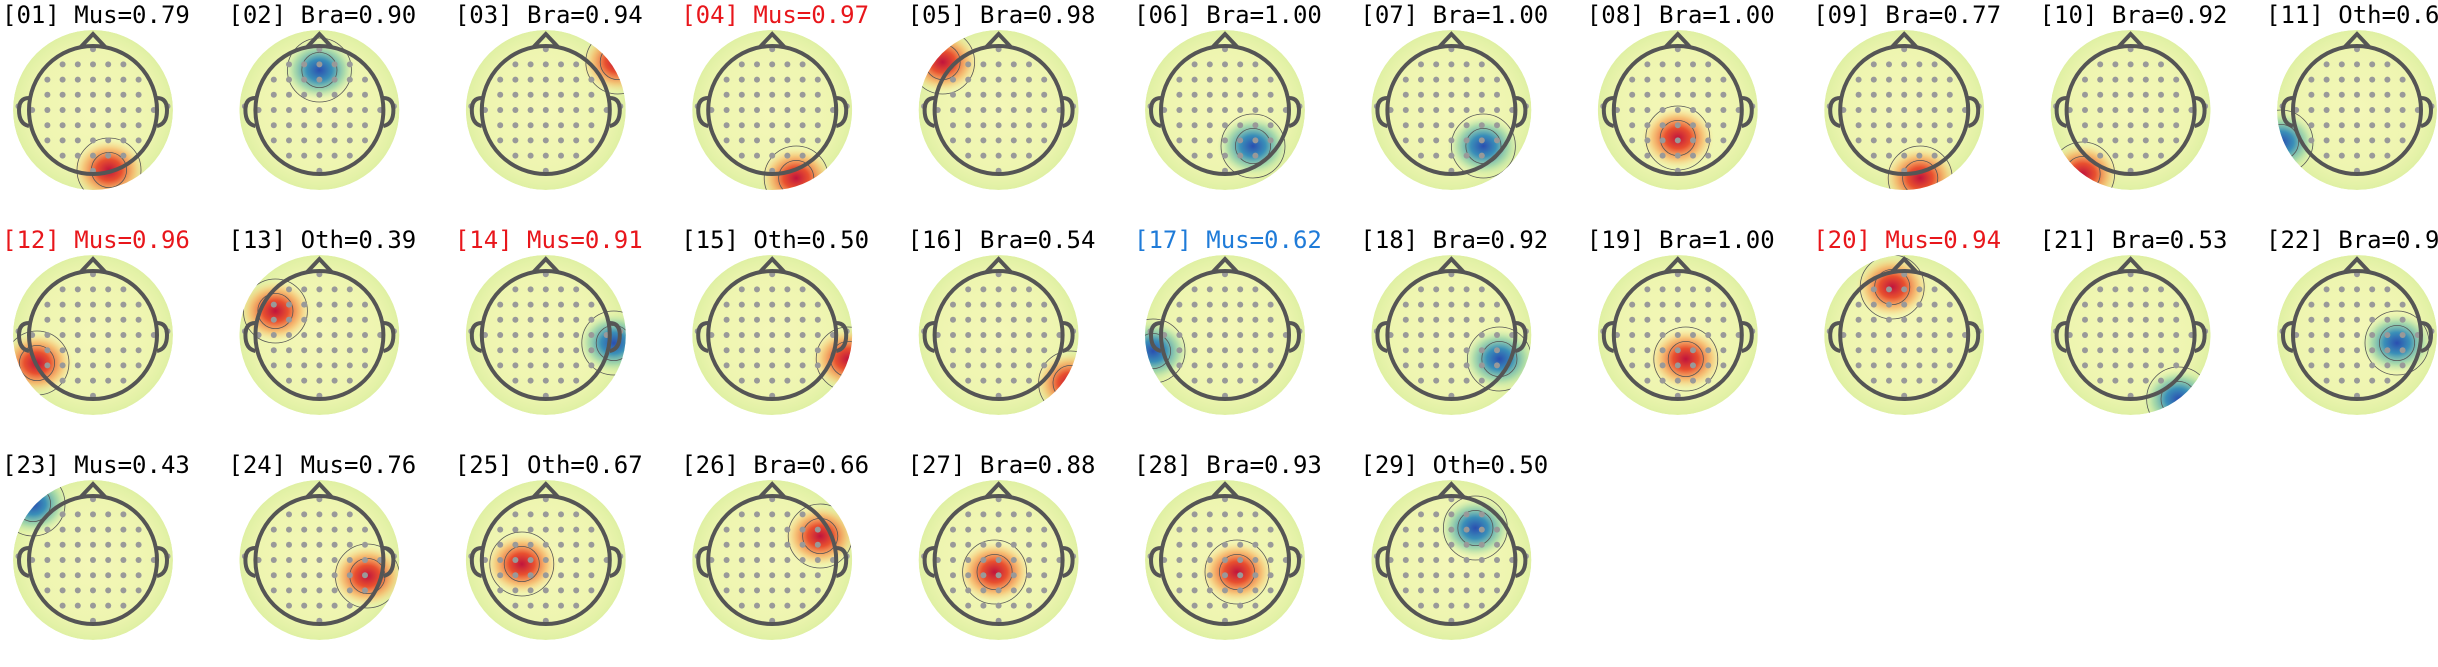 This screenshot has height=667, width=2438. I want to click on component-label: [07] Bra=1.00, so click(1454, 15).